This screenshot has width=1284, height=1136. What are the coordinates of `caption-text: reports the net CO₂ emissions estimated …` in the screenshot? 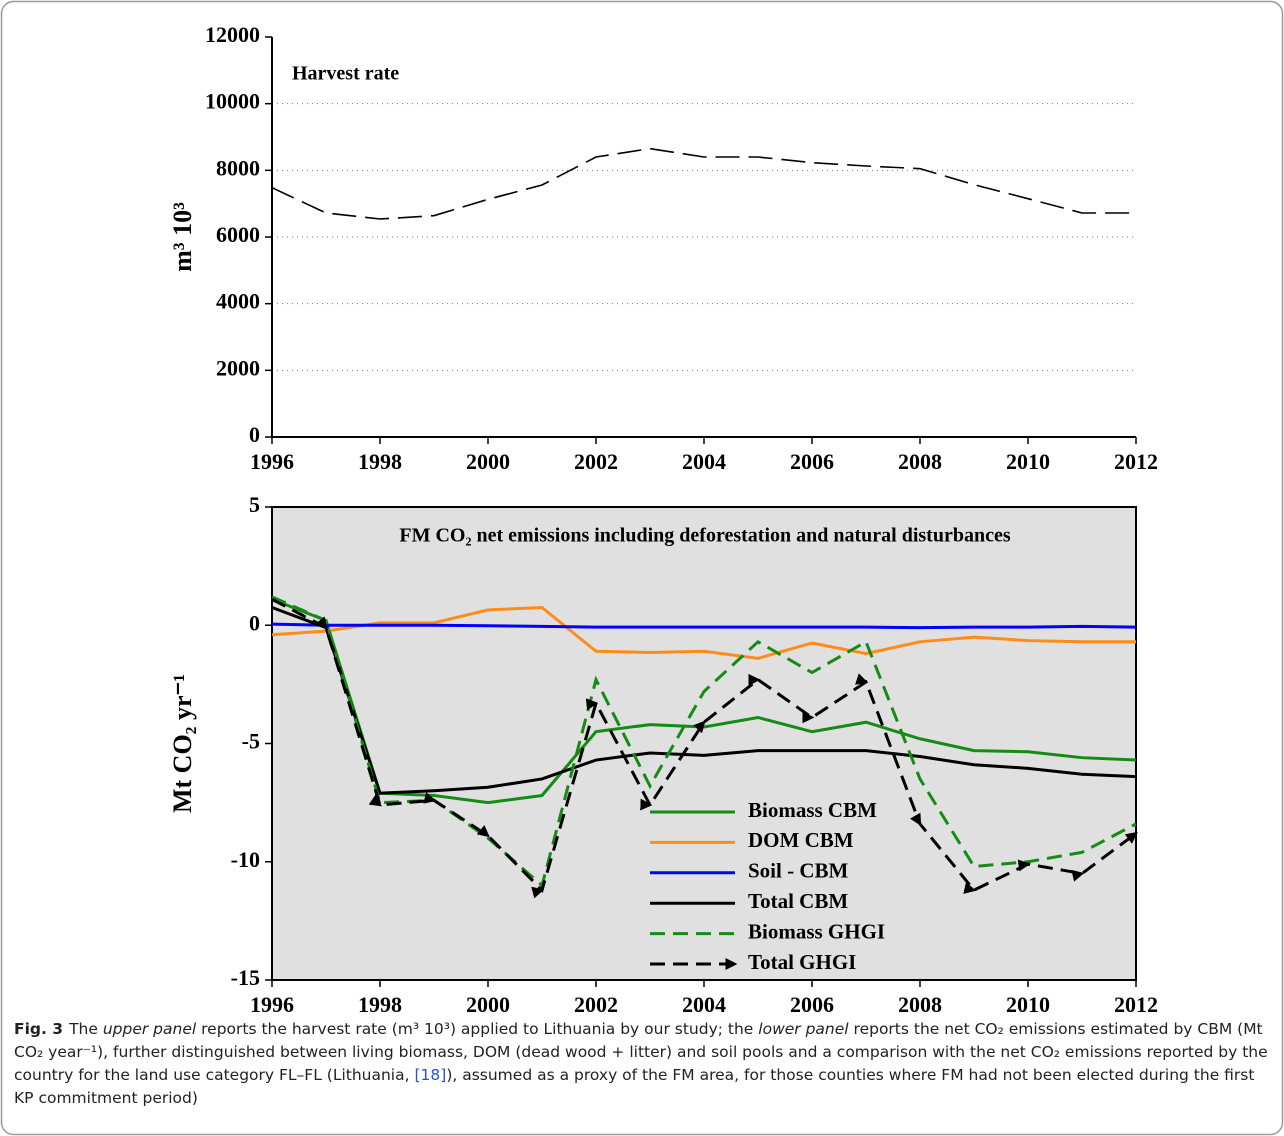 It's located at (641, 1052).